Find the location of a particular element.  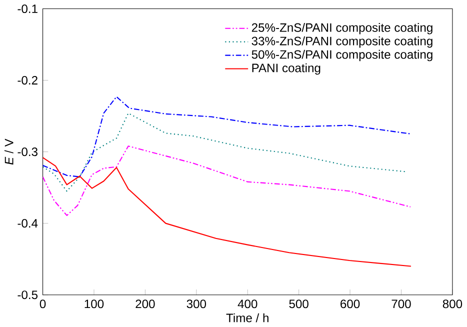

y-axis-title: E / V is located at coordinates (9, 151).